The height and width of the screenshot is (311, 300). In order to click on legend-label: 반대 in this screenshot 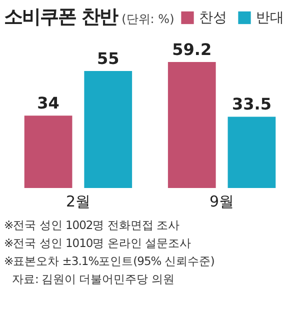, I will do `click(270, 18)`.